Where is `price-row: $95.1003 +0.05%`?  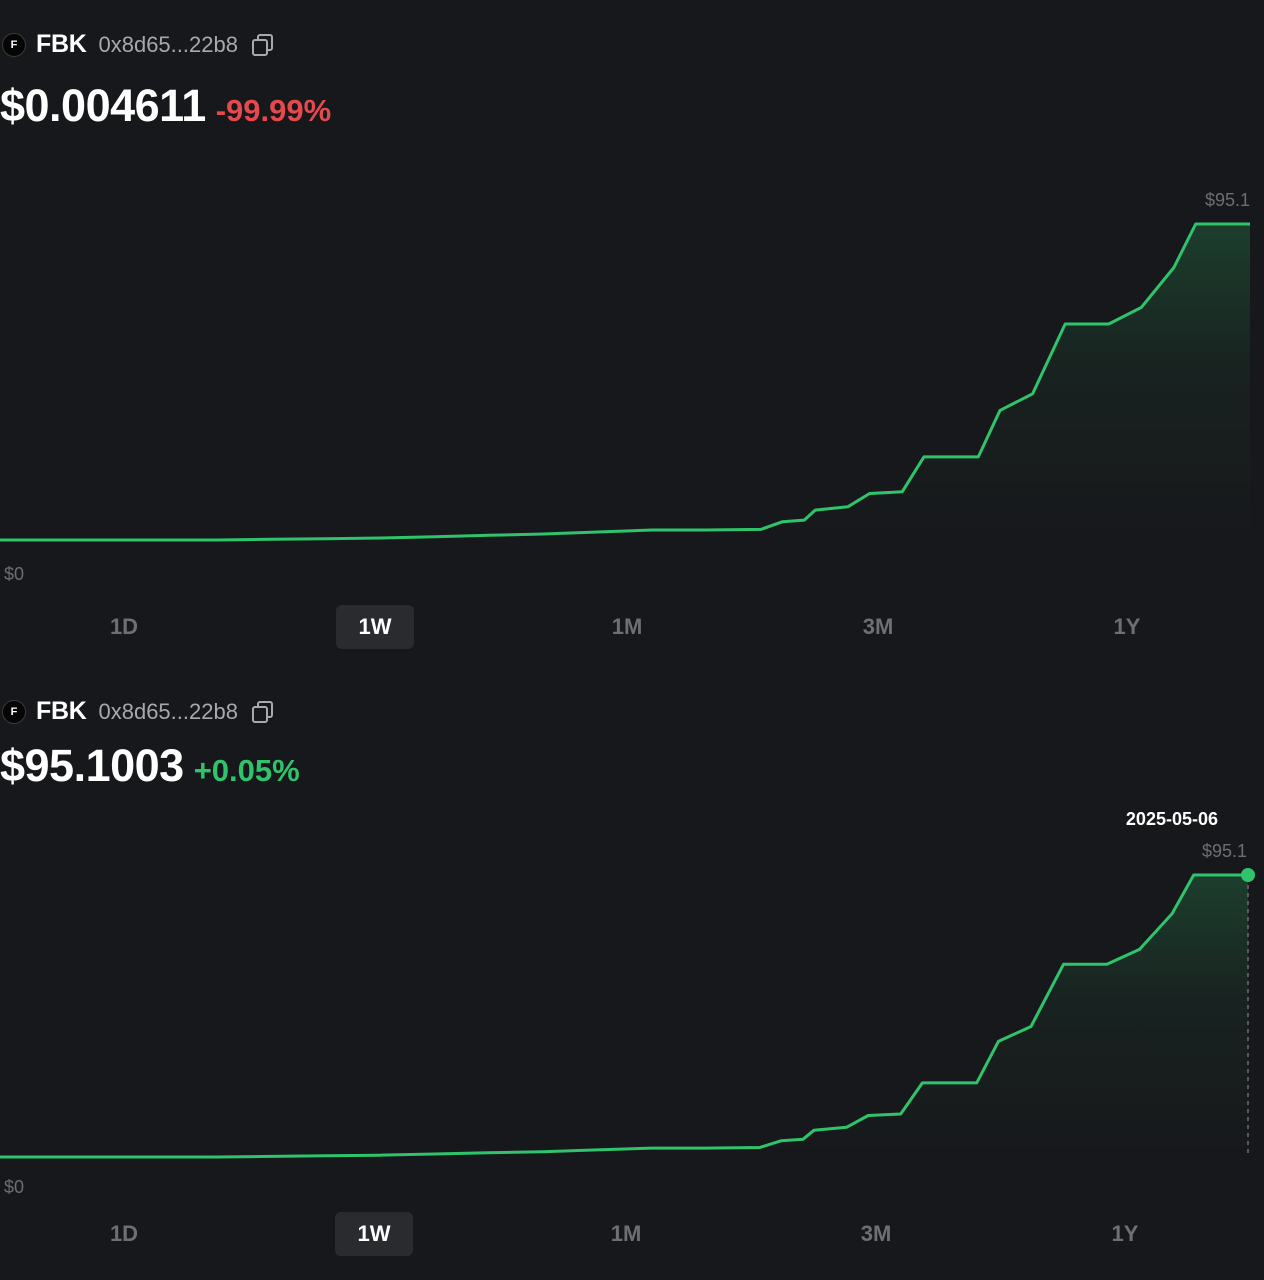
price-row: $95.1003 +0.05% is located at coordinates (150, 766).